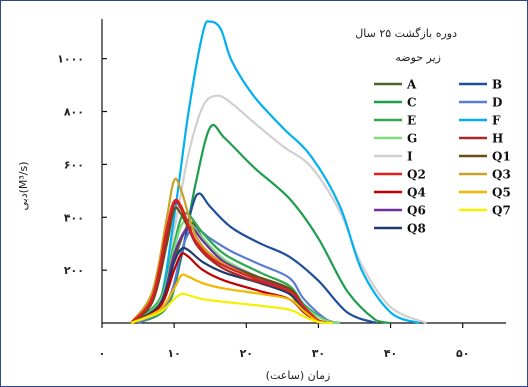  Describe the element at coordinates (102, 353) in the screenshot. I see `x-tick-label: ۰` at that location.